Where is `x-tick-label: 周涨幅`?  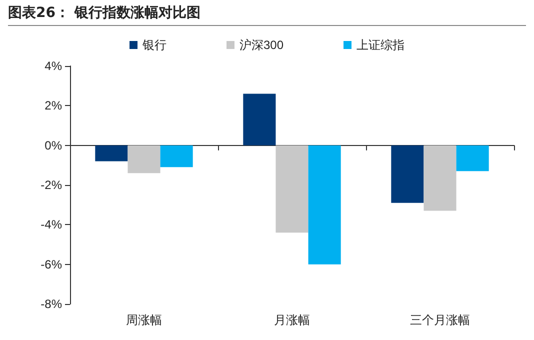 x-tick-label: 周涨幅 is located at coordinates (144, 320).